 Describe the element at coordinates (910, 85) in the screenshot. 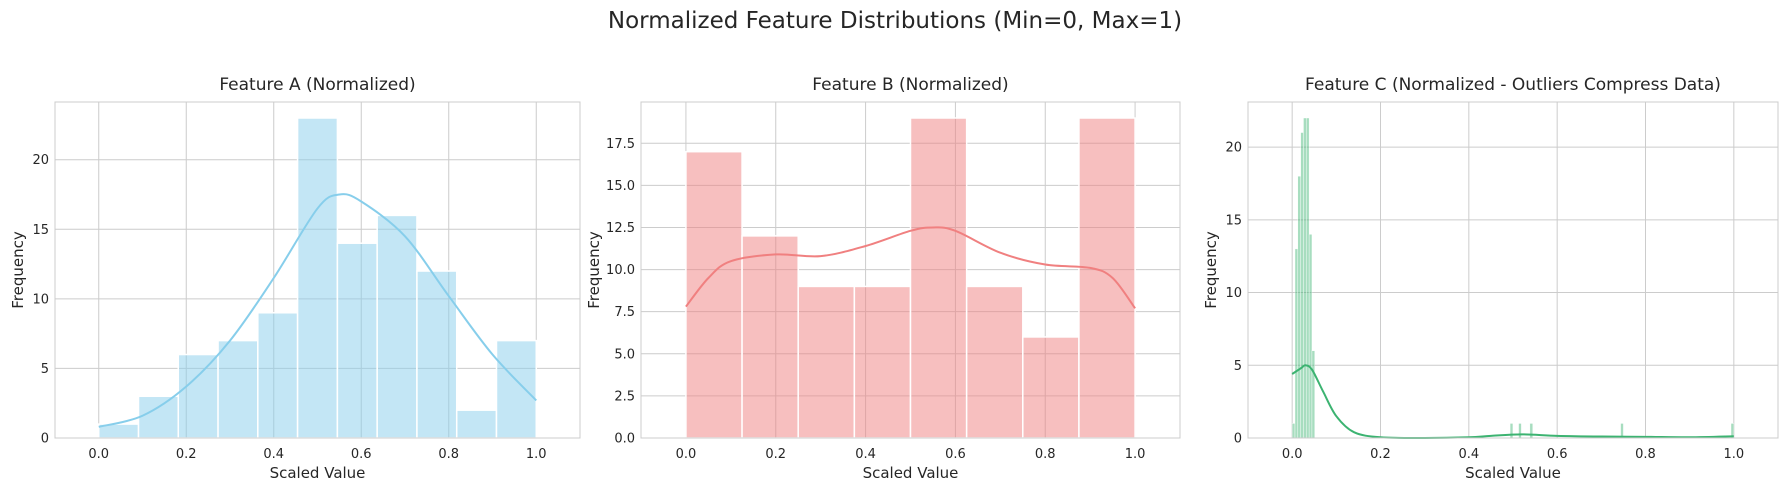

I see `chart-title: Feature B (Normalized)` at that location.